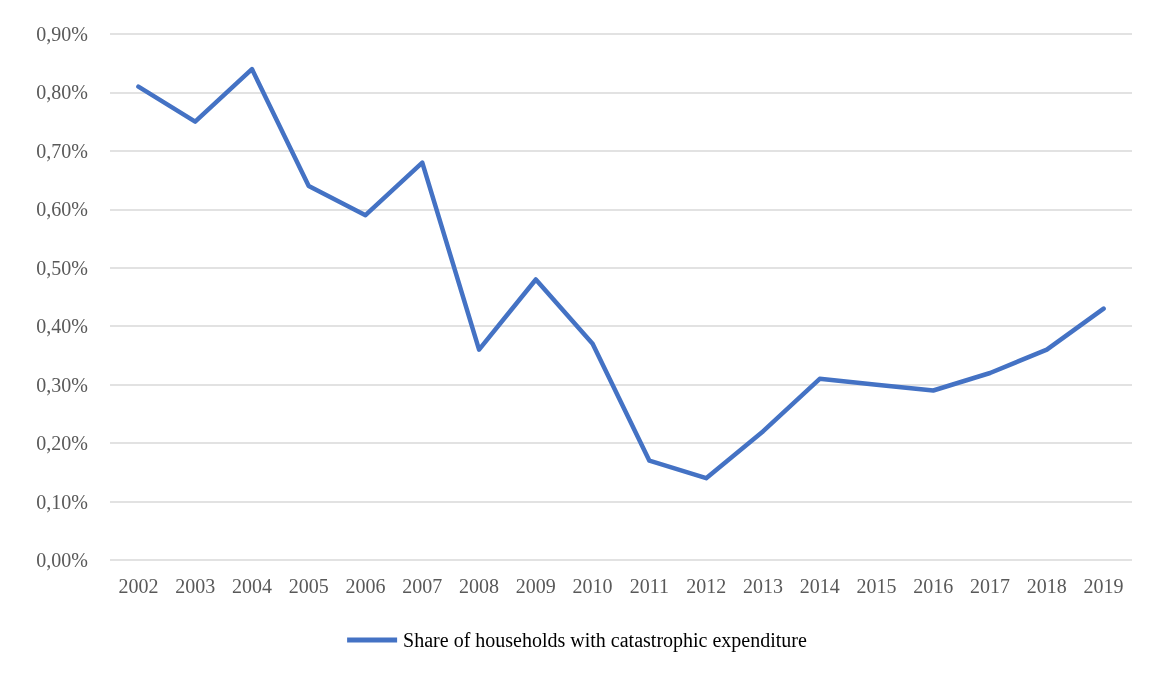  Describe the element at coordinates (1103, 586) in the screenshot. I see `x-tick-label: 2019` at that location.